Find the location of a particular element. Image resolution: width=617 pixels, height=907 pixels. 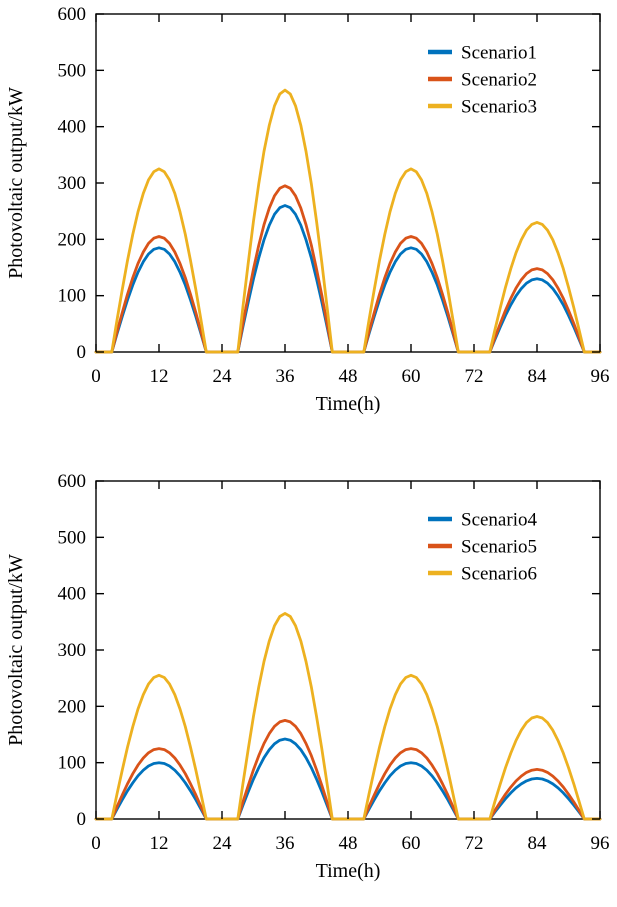

legend-label-Scenario6: Scenario6 is located at coordinates (499, 574).